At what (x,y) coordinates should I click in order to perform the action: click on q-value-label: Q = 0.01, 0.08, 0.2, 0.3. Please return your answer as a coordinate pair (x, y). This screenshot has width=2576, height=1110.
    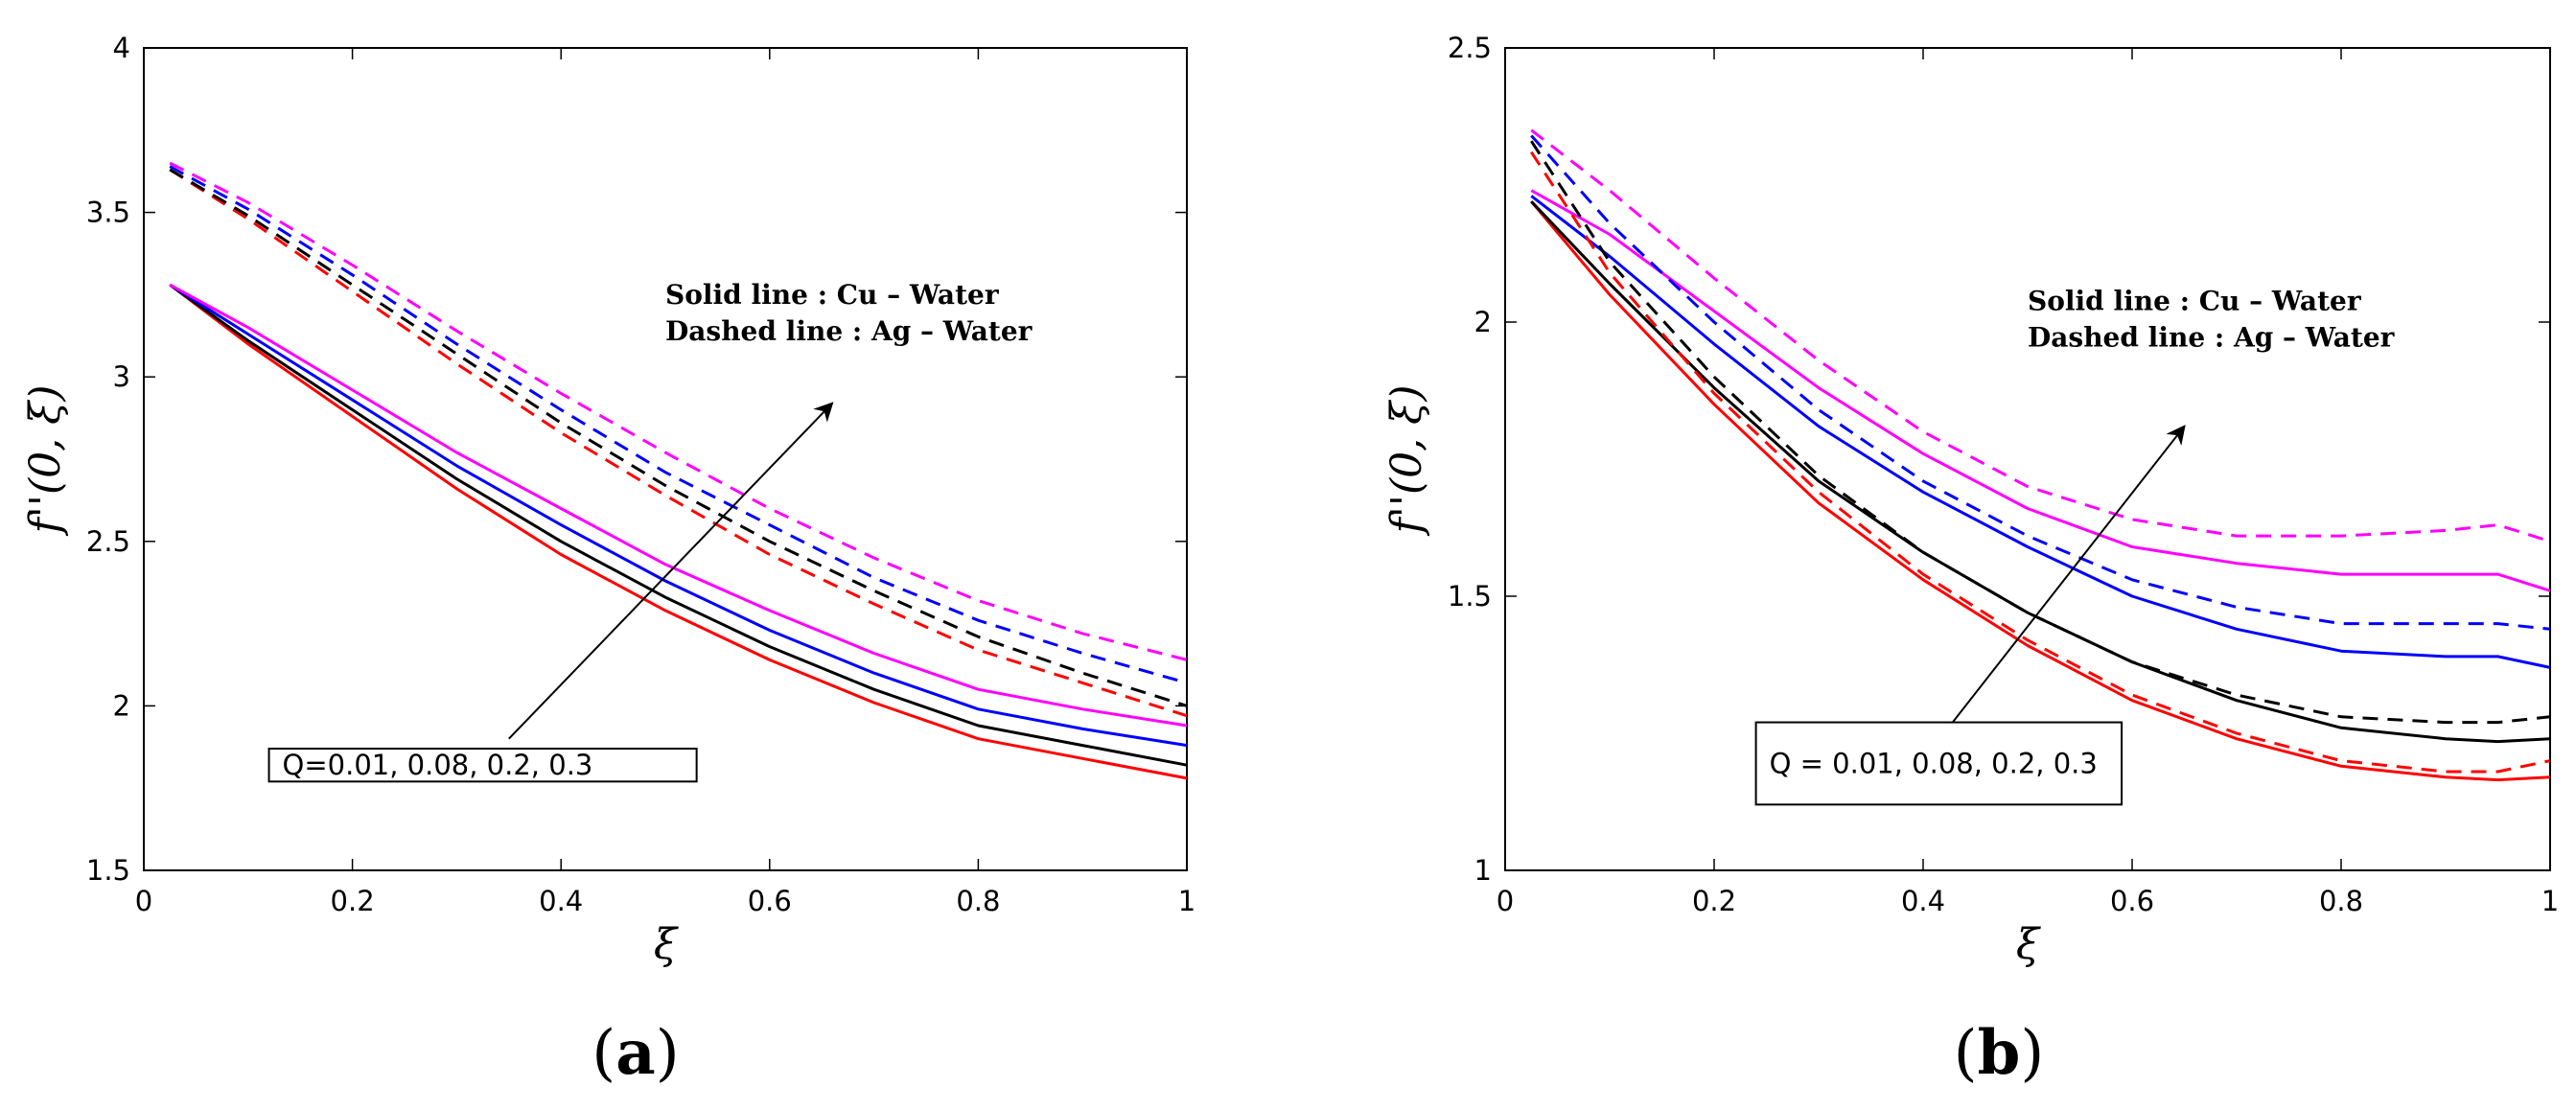
    Looking at the image, I should click on (1934, 763).